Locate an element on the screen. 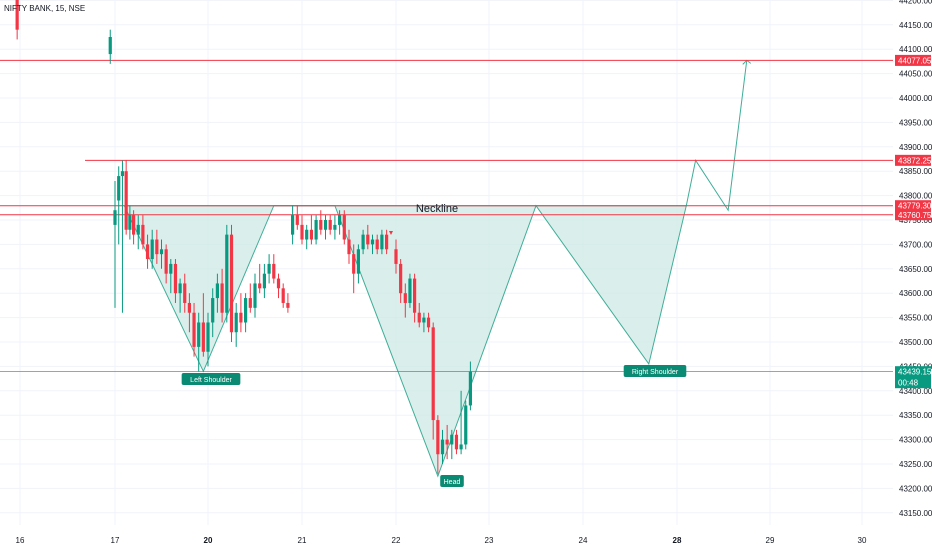 The image size is (932, 550). y-tick-label: 43400.00 is located at coordinates (915, 391).